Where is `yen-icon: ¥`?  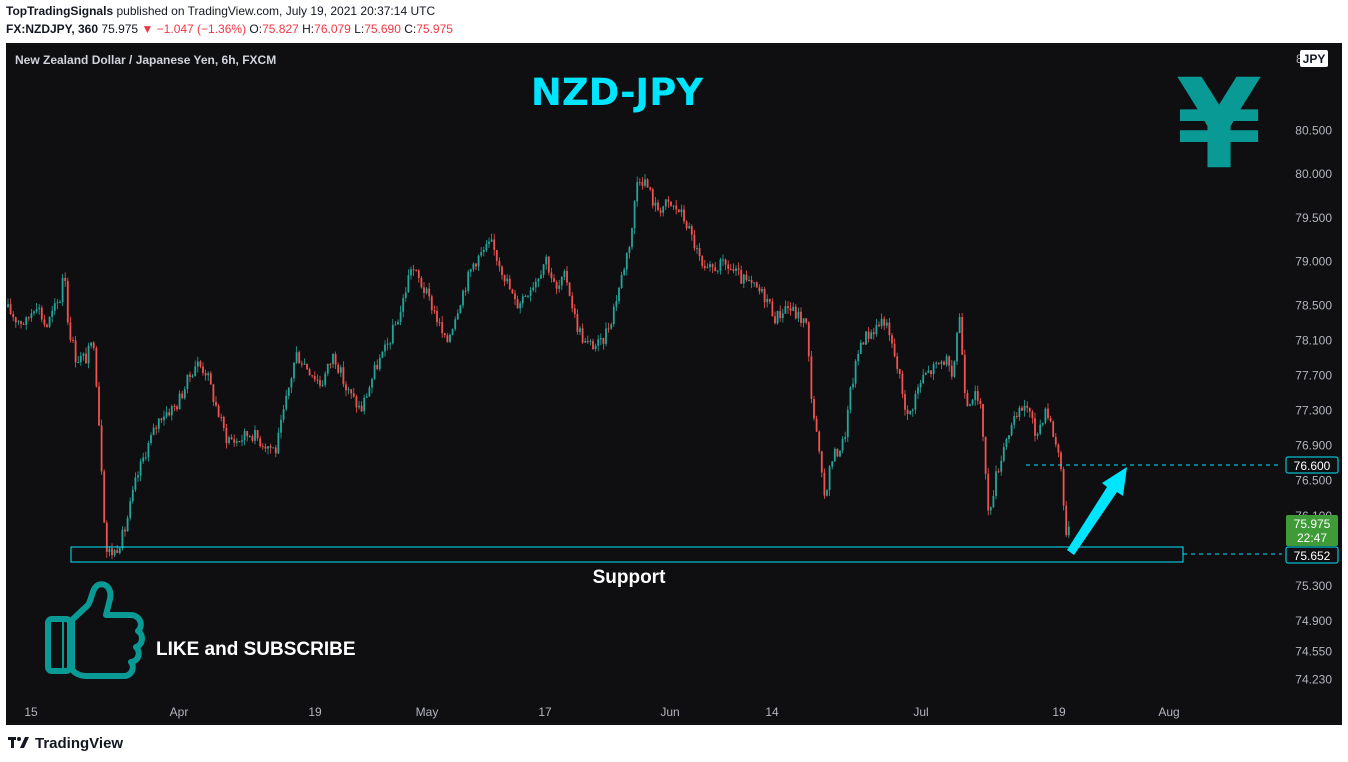
yen-icon: ¥ is located at coordinates (1219, 125).